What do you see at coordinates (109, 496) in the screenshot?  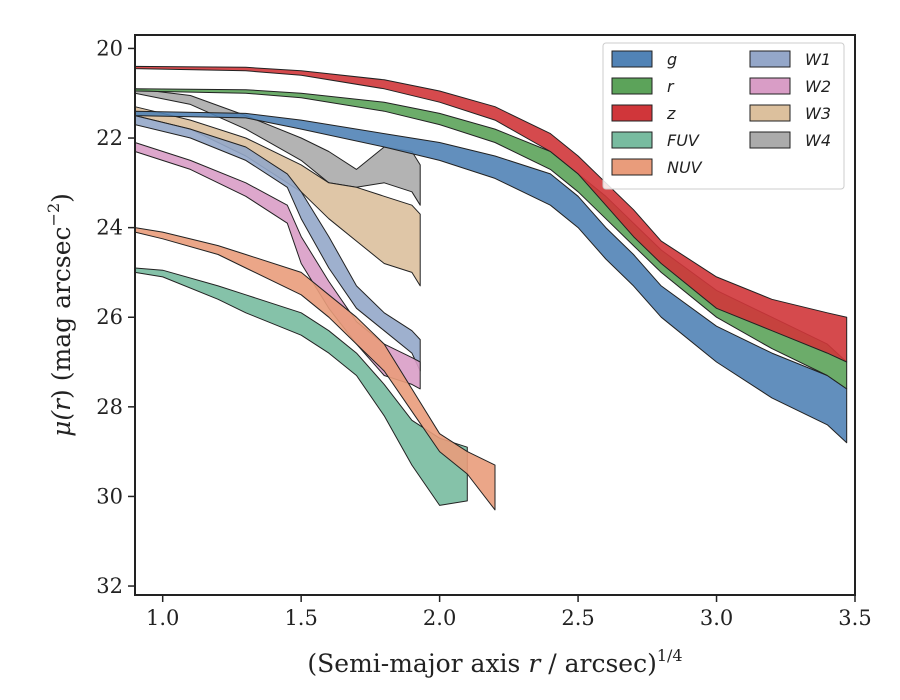 I see `y-tick-label: 30` at bounding box center [109, 496].